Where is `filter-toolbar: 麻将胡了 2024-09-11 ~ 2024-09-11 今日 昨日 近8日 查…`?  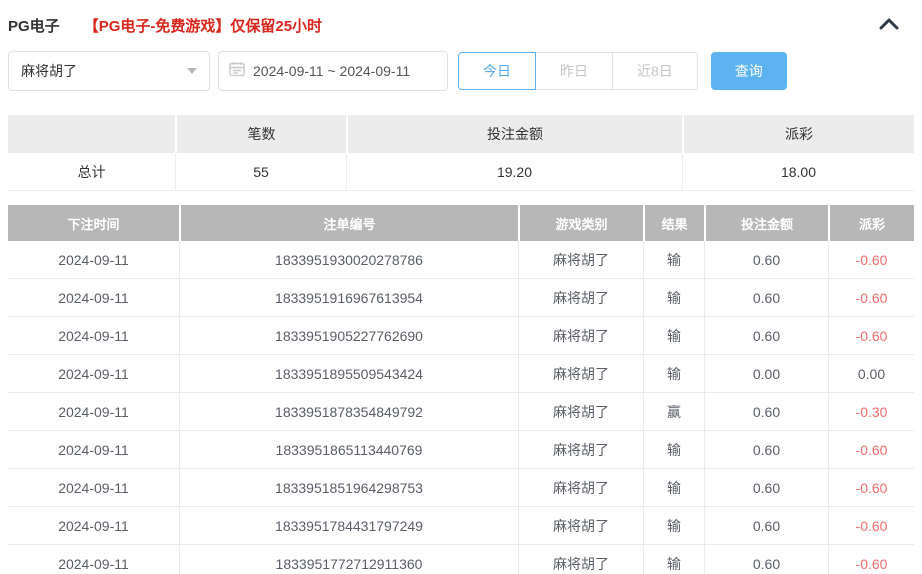
filter-toolbar: 麻将胡了 2024-09-11 ~ 2024-09-11 今日 昨日 近8日 查… is located at coordinates (461, 71).